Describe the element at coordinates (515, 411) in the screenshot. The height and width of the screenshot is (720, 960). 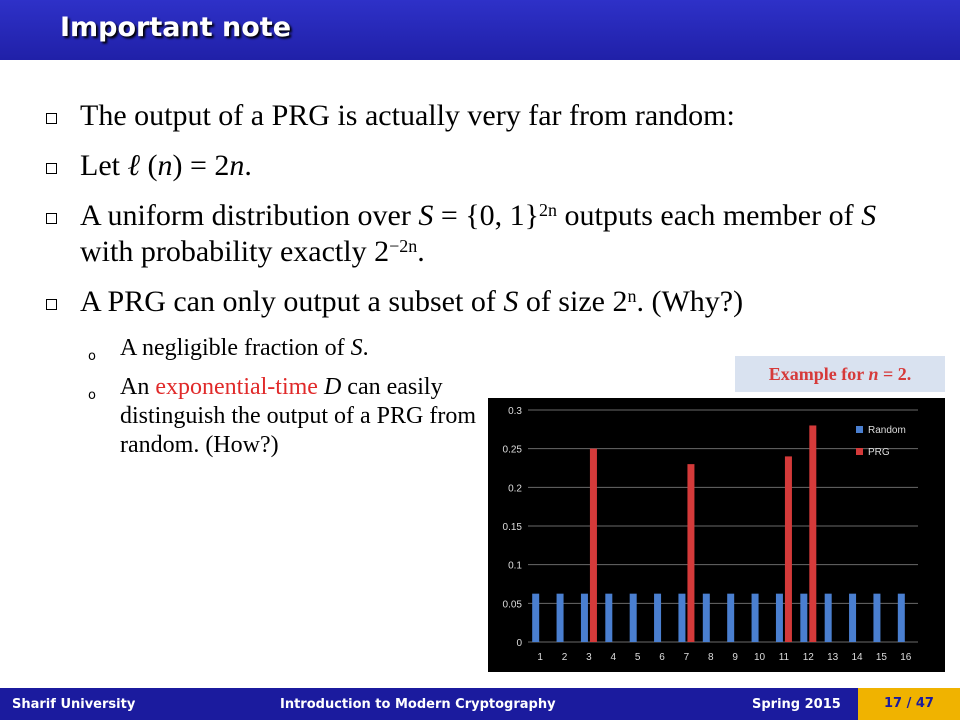
I see `y-tick-label: 0.3` at that location.